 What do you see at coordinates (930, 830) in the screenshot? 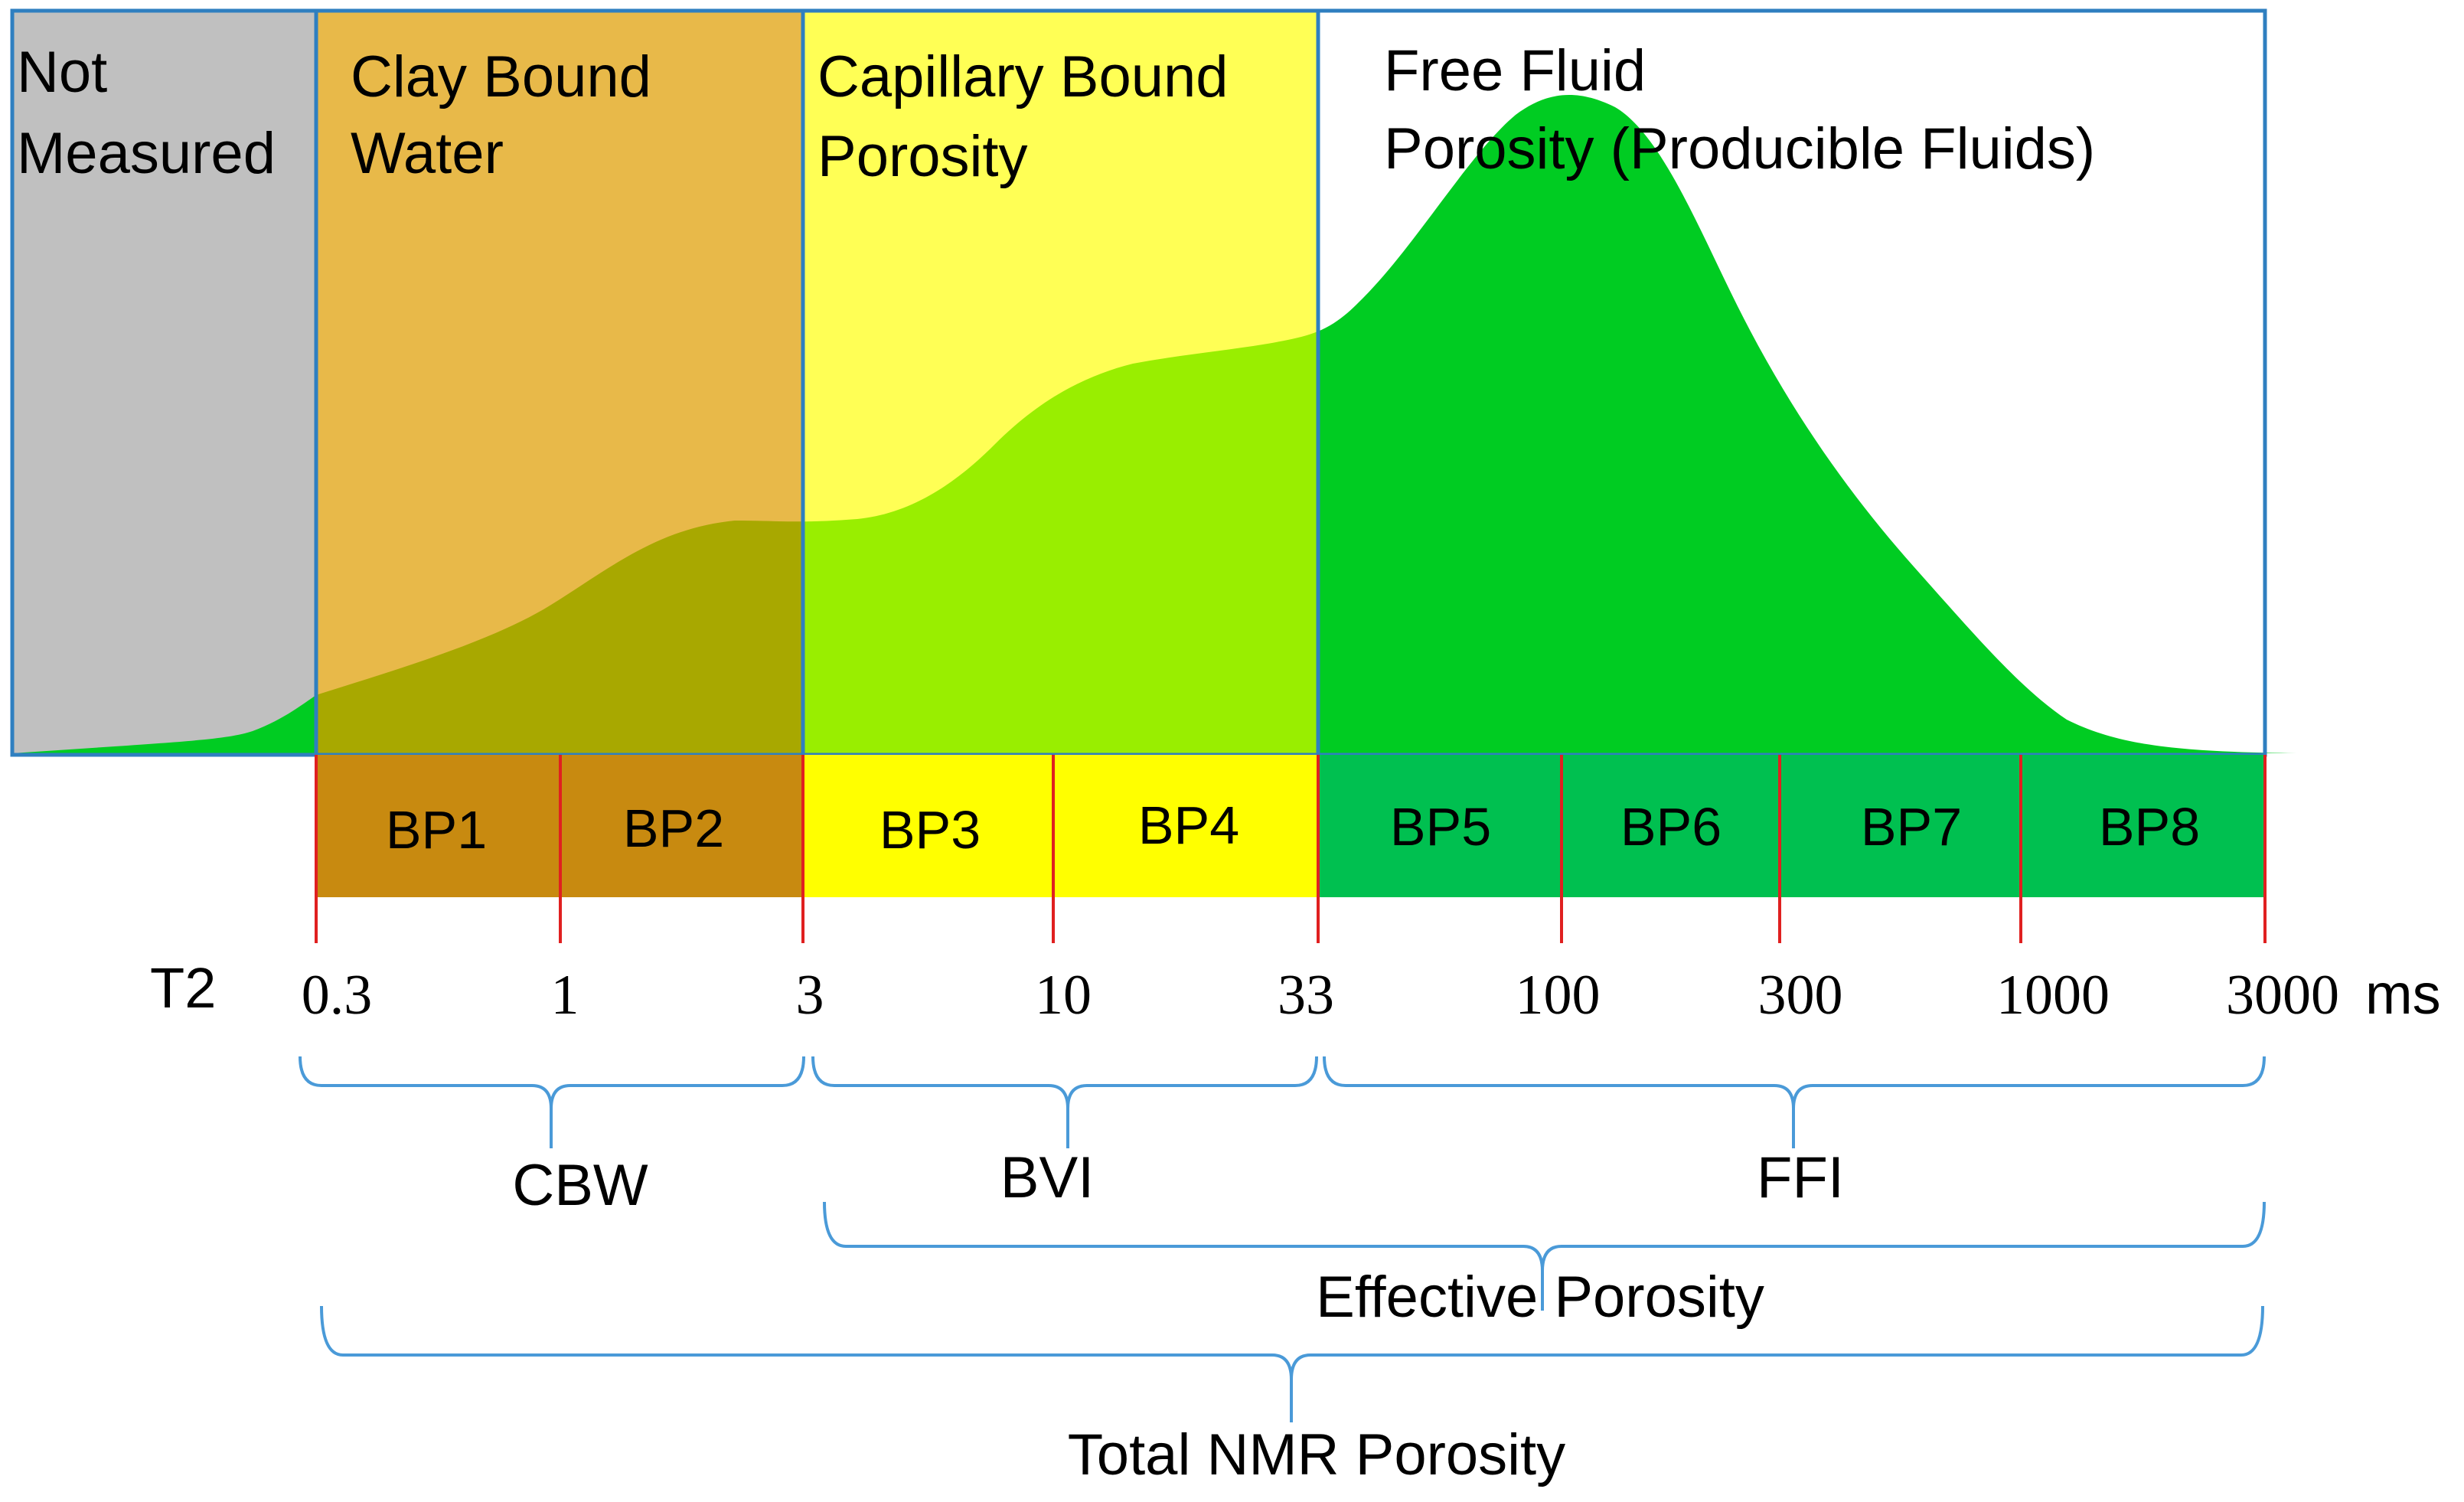
I see `bin-label-bp3: BP3` at bounding box center [930, 830].